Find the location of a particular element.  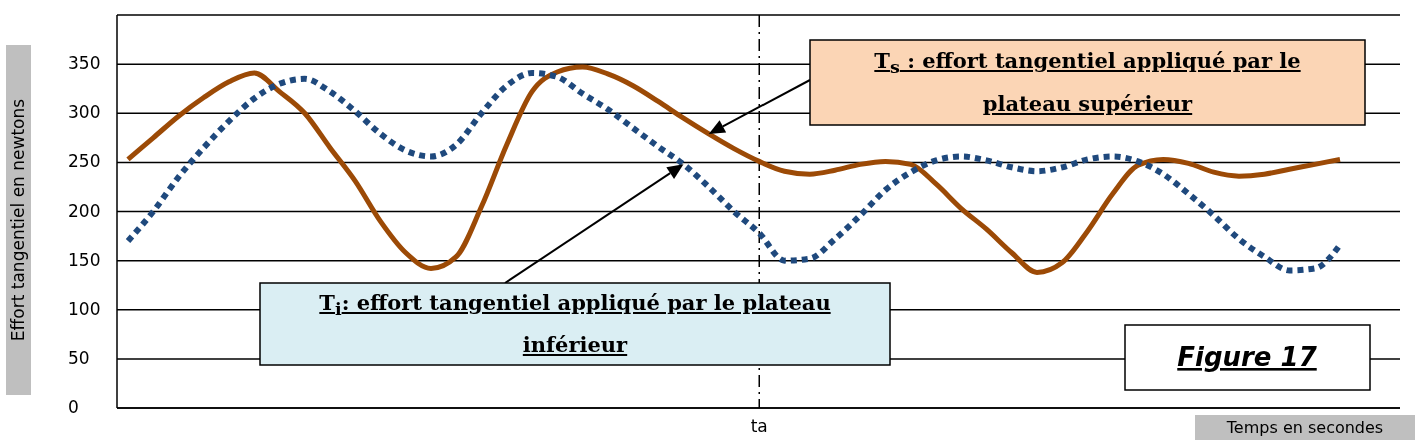

x-axis-title: Temps en secondes is located at coordinates (1304, 427).